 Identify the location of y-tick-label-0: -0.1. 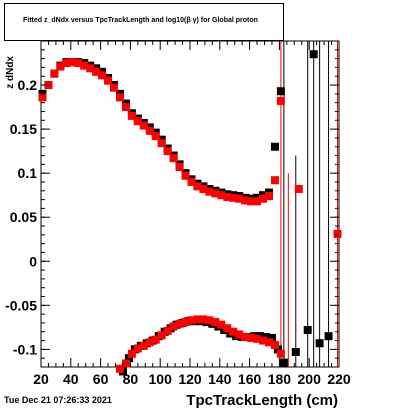
(25, 349).